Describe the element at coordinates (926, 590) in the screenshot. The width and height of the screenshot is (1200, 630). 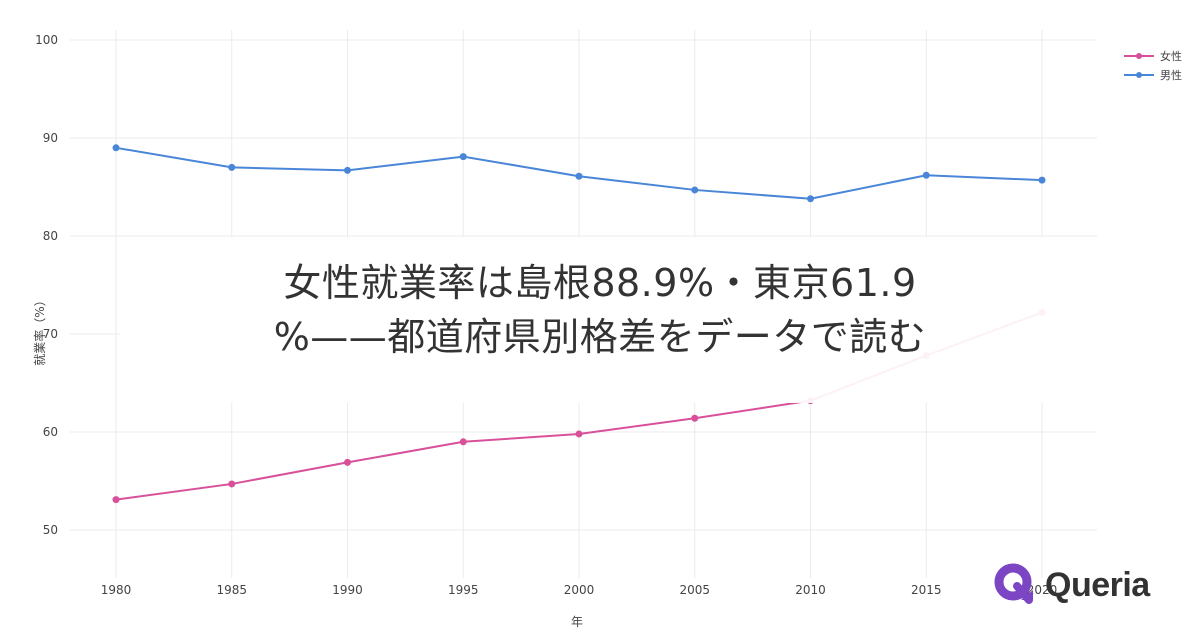
I see `x-tick-label: 2015` at that location.